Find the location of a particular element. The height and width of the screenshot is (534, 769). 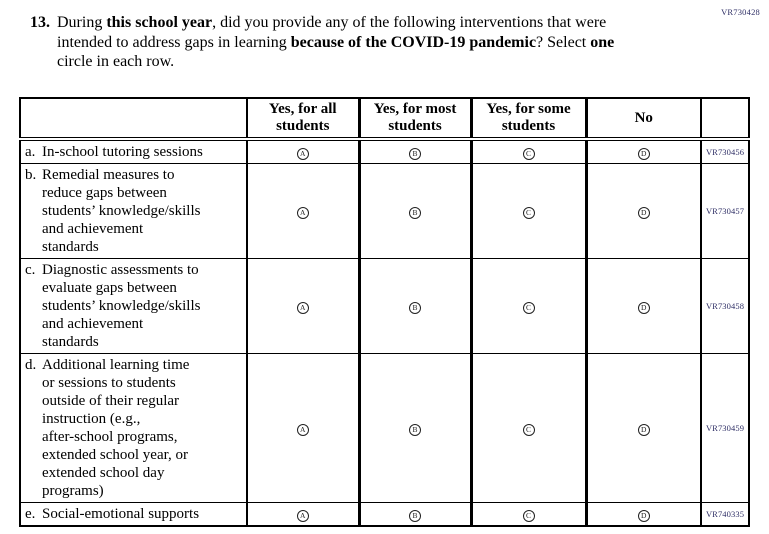

col-header-yes-all: Yes, for all students is located at coordinates (304, 119).